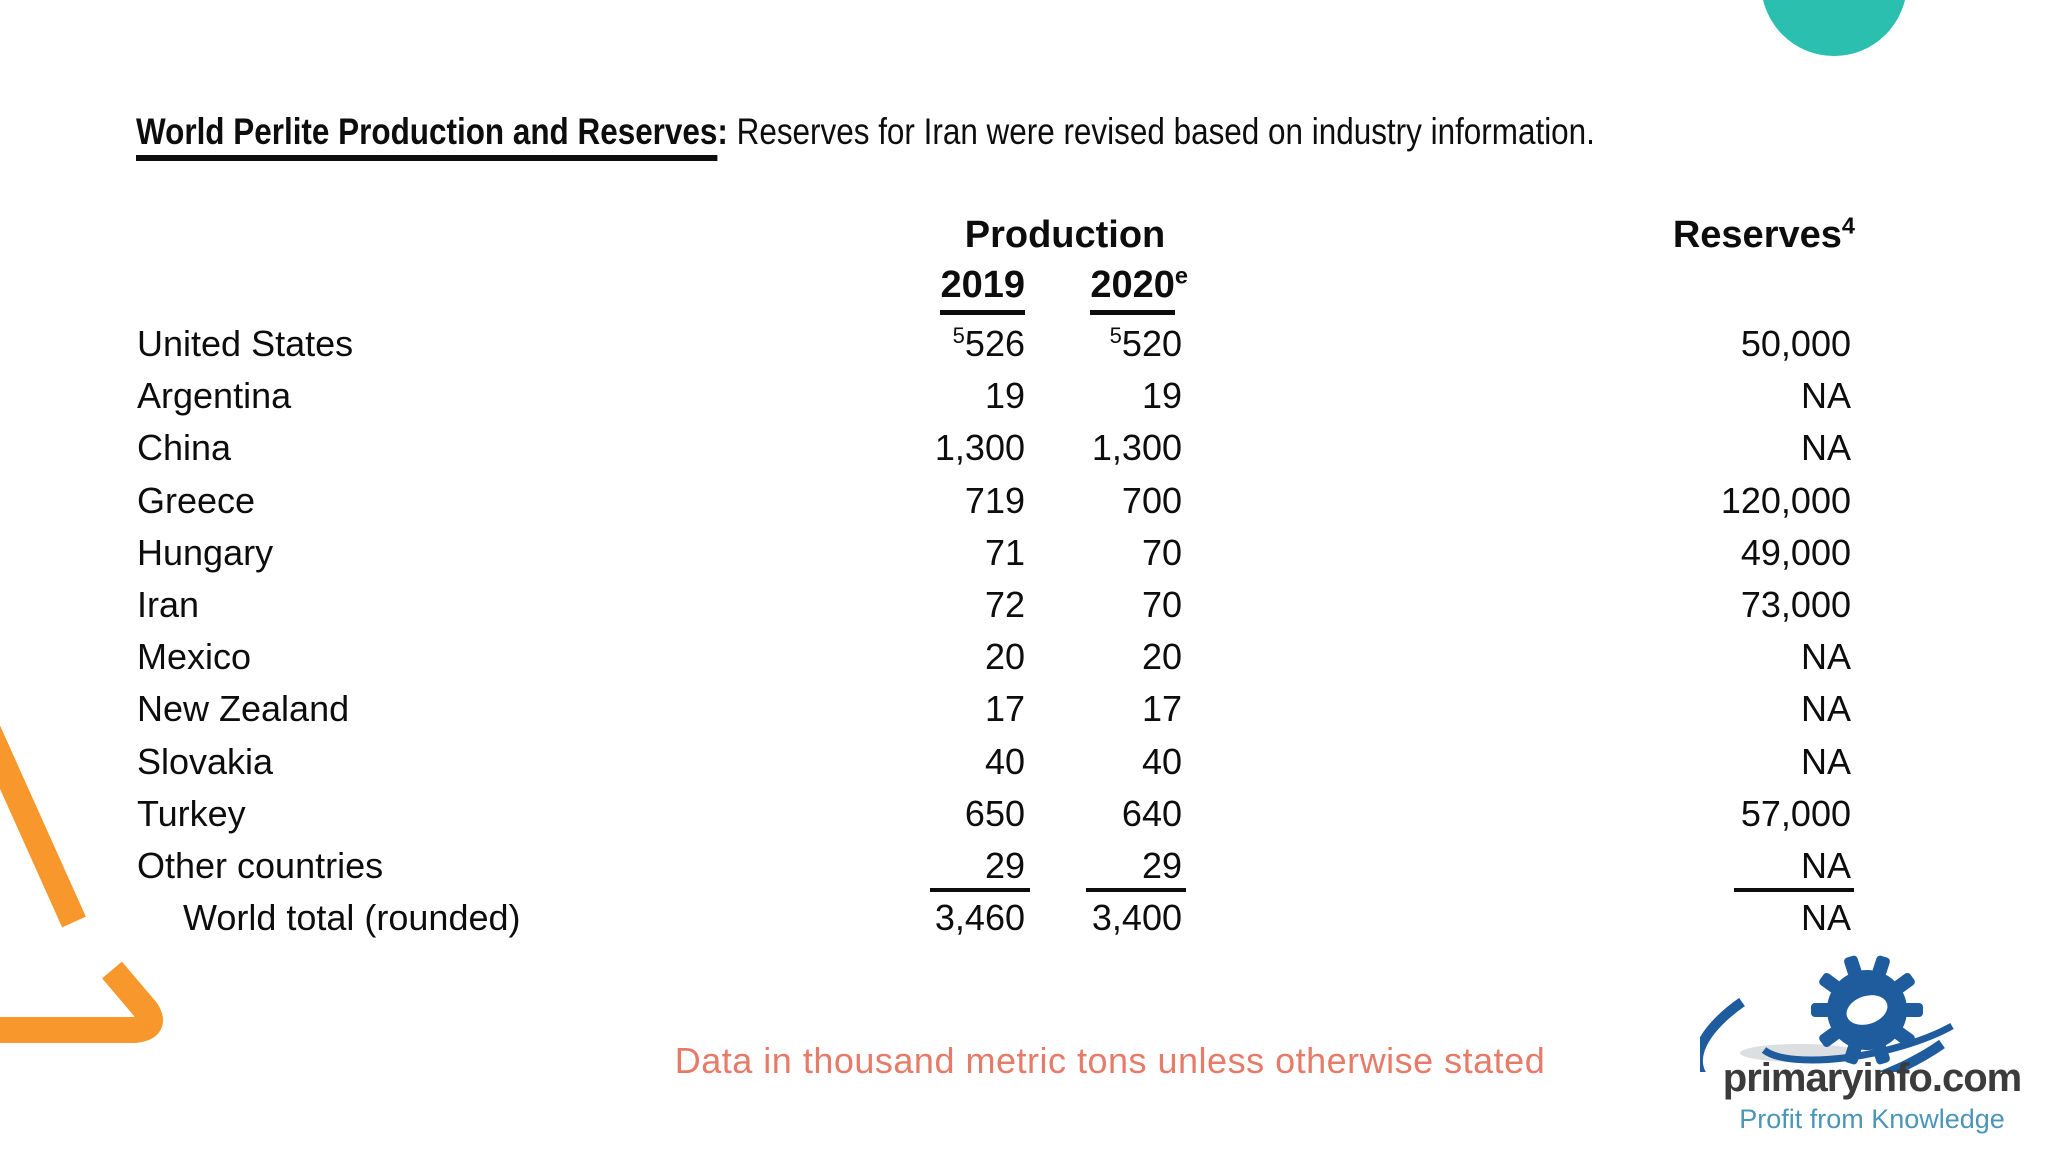 The image size is (2048, 1152). What do you see at coordinates (980, 890) in the screenshot?
I see `total-rule-2019` at bounding box center [980, 890].